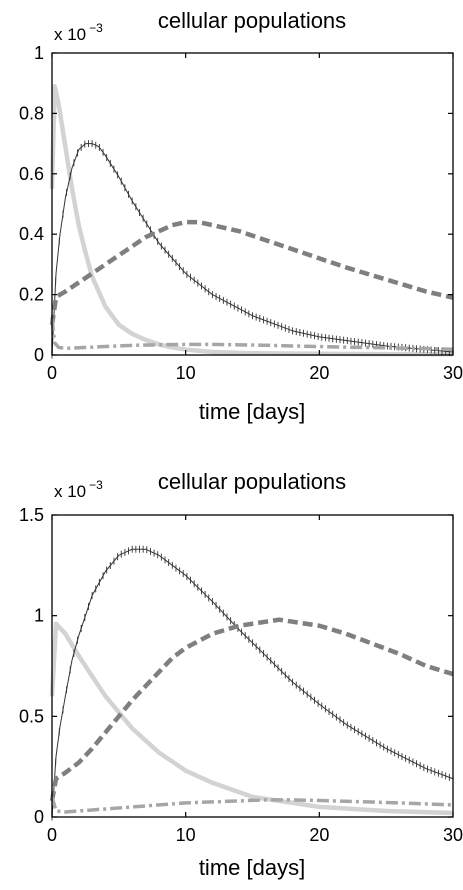 This screenshot has width=463, height=890. I want to click on y-tick-label: 0.4, so click(31, 234).